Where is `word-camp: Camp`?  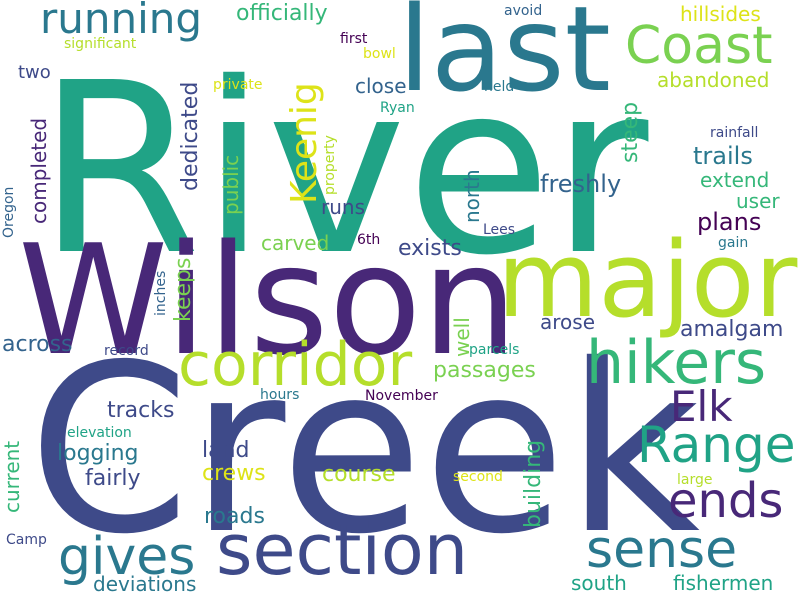
word-camp: Camp is located at coordinates (26, 540).